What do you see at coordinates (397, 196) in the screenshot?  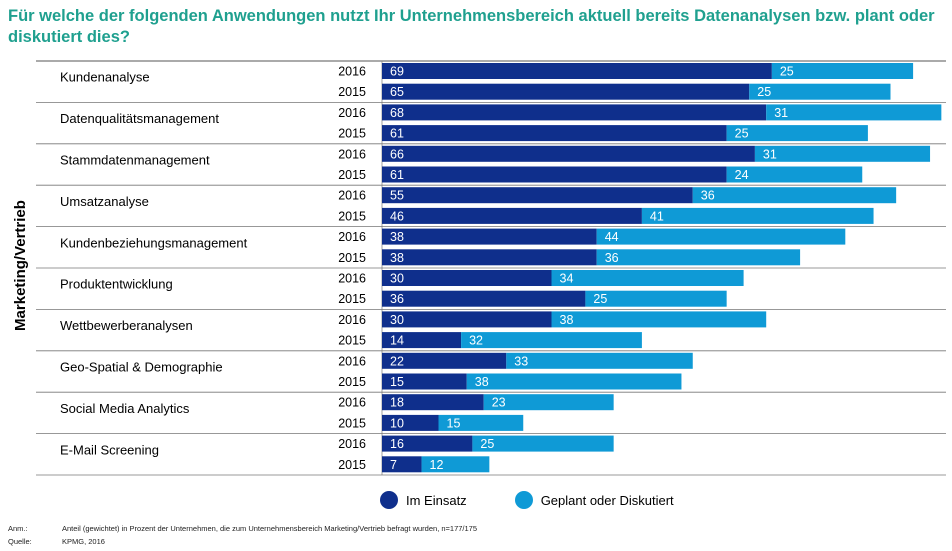 I see `data-label-einsatz: 55` at bounding box center [397, 196].